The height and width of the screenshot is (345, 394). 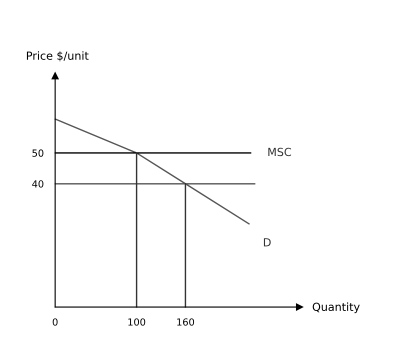 I want to click on series-label: D, so click(x=267, y=242).